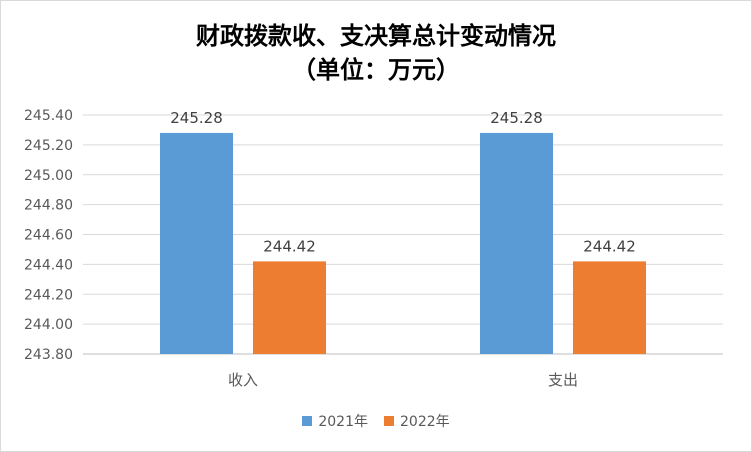  I want to click on legend-label-2021: 2021年, so click(343, 422).